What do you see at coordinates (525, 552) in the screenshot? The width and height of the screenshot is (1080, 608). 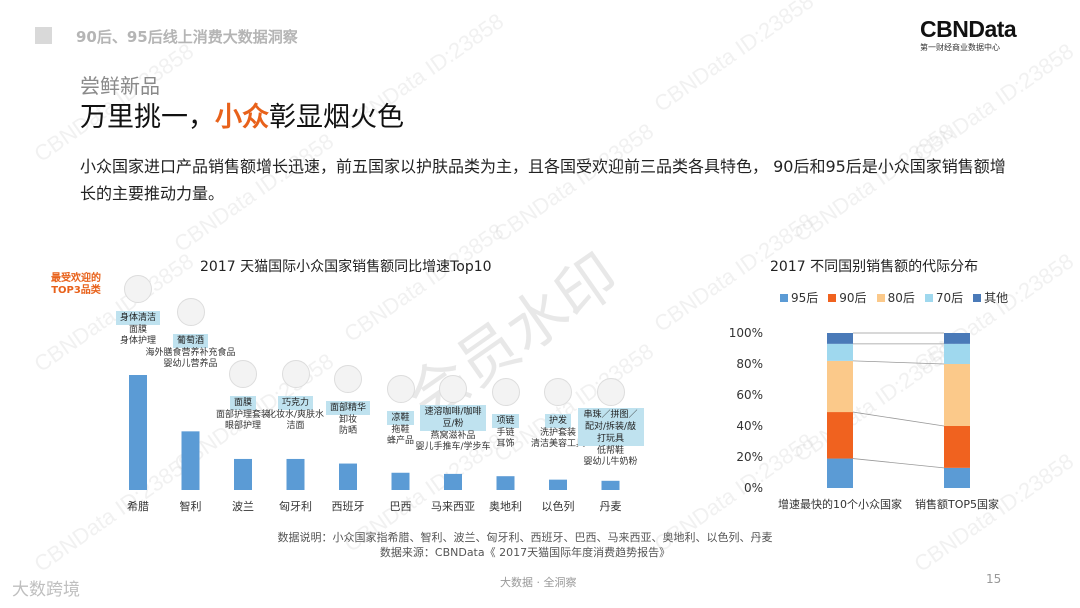 I see `data-source-note: 数据来源：CBNData《 2017天猫国际年度消费趋势报告》` at bounding box center [525, 552].